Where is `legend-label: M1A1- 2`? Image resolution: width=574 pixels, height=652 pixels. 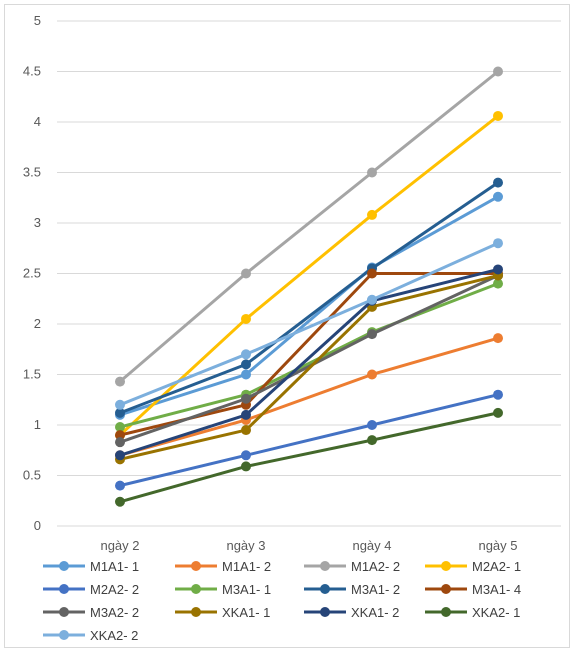
legend-label: M1A1- 2 is located at coordinates (246, 566).